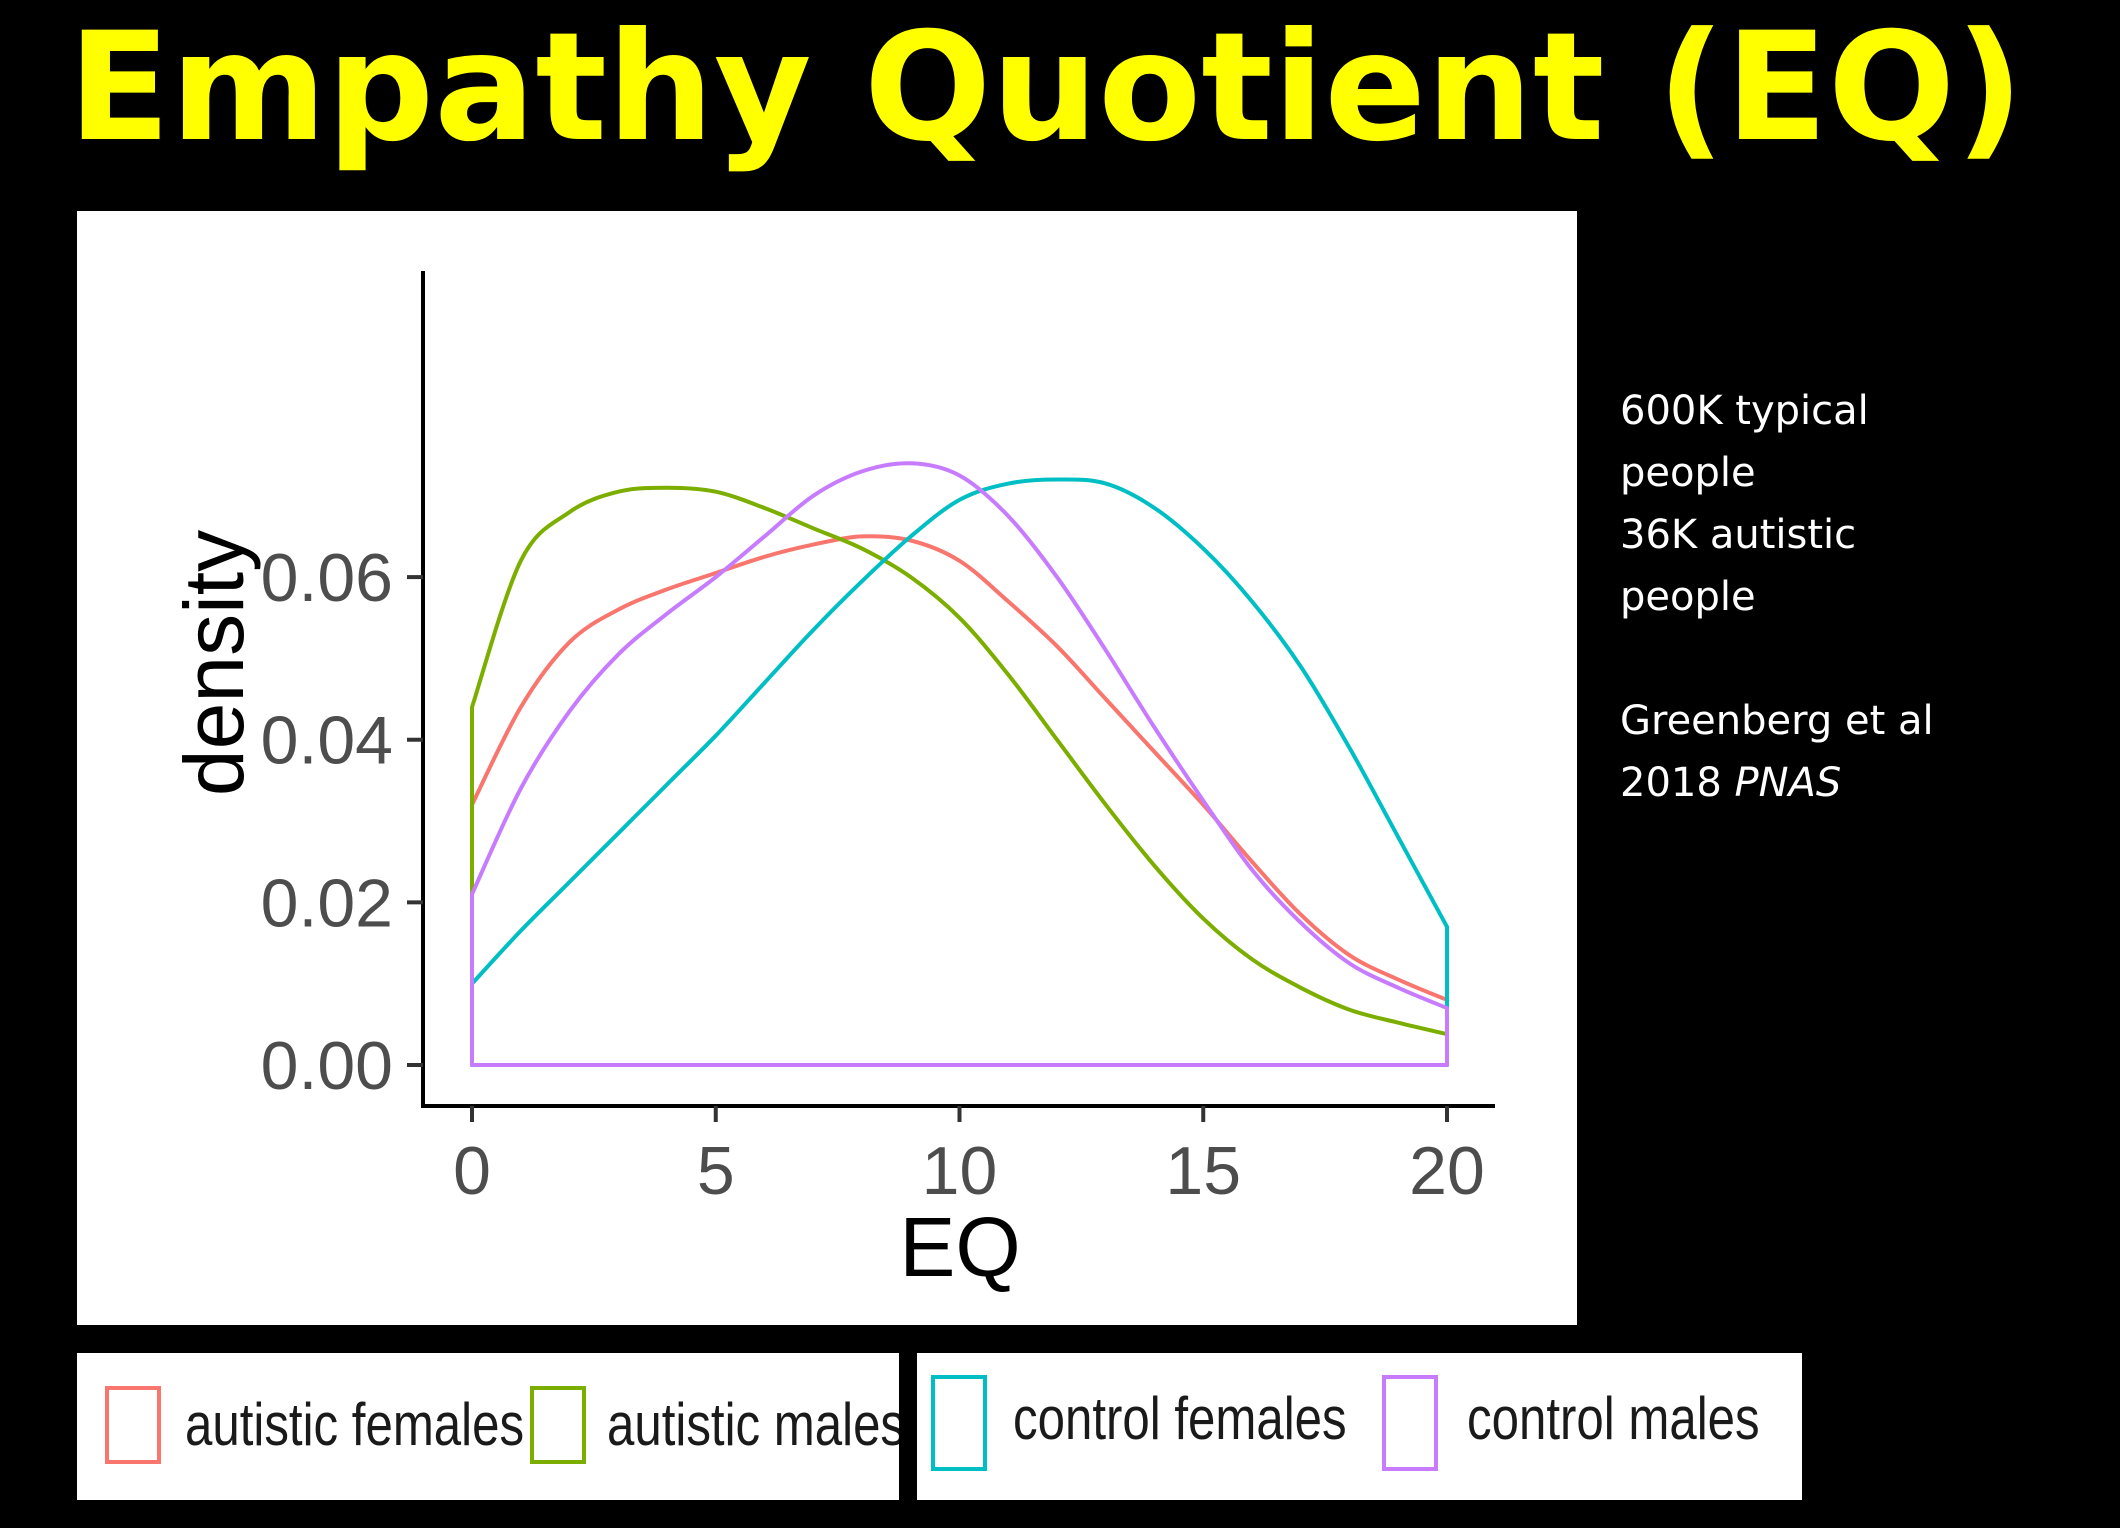 The width and height of the screenshot is (2120, 1528). I want to click on legend-cut-edge, so click(3, 1424).